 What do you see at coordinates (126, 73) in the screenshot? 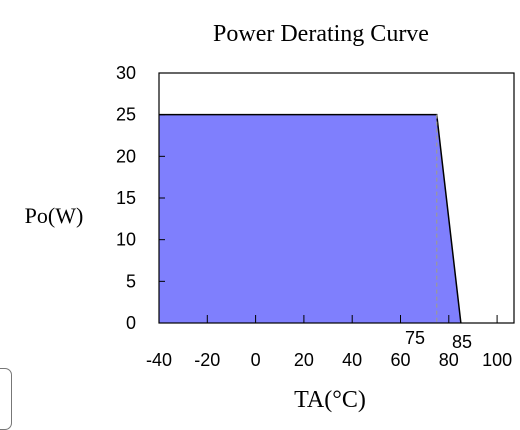
I see `y-tick-label: 30` at bounding box center [126, 73].